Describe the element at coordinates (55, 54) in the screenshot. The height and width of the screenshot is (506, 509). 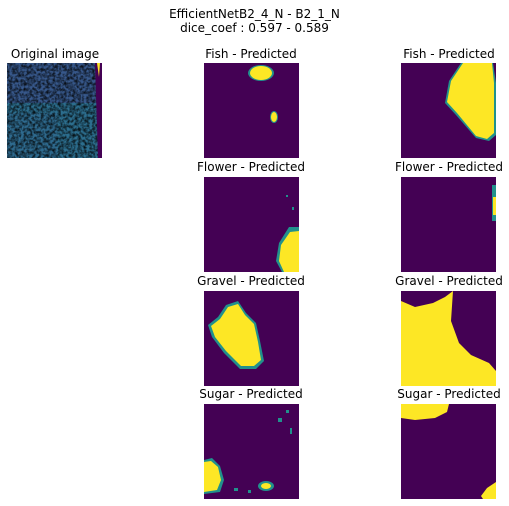
I see `original-image-title: Original image` at that location.